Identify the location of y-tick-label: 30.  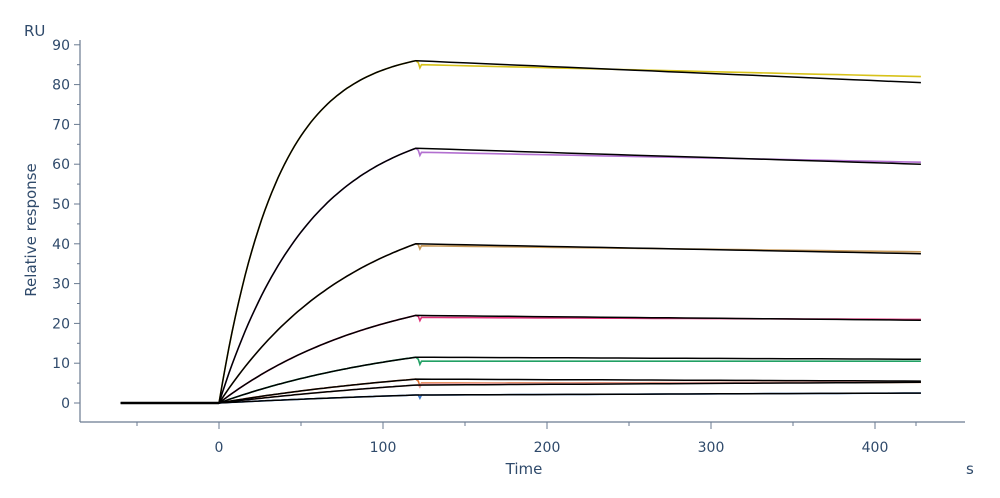
(61, 285).